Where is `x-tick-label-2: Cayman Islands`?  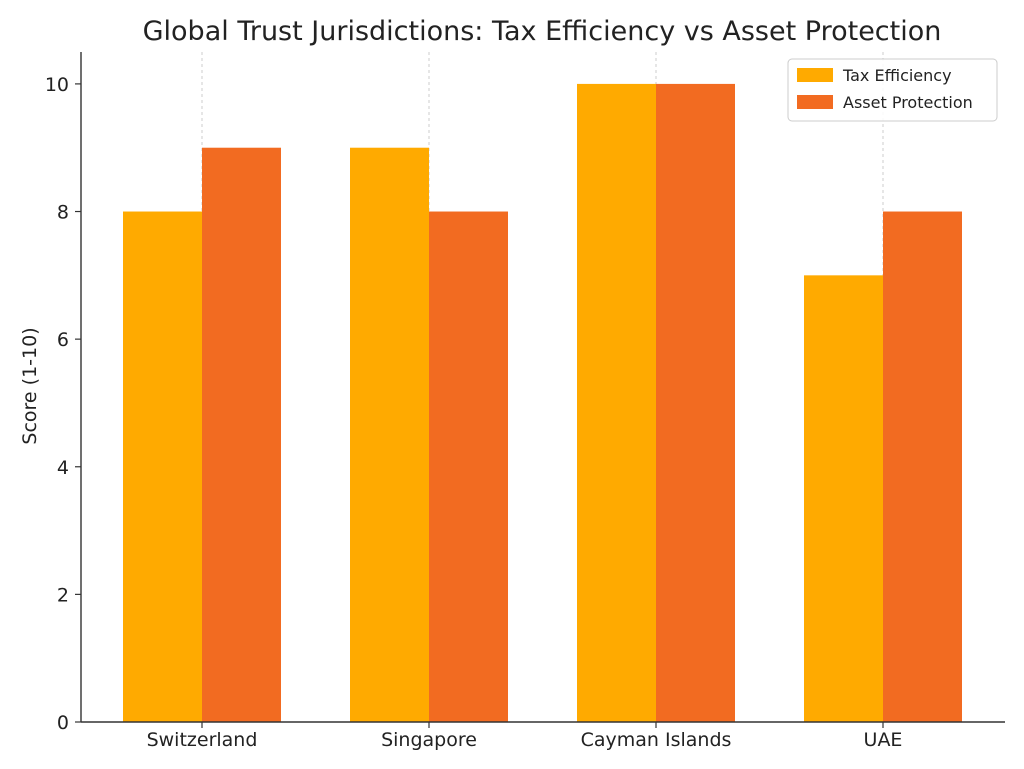
x-tick-label-2: Cayman Islands is located at coordinates (656, 740).